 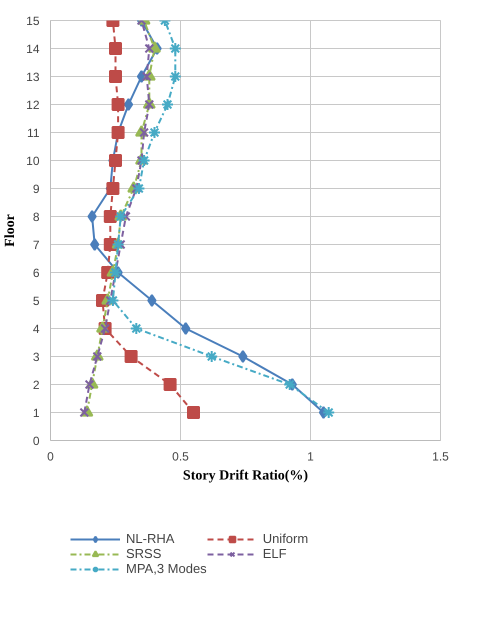 What do you see at coordinates (36, 329) in the screenshot?
I see `y-tick-label: 4` at bounding box center [36, 329].